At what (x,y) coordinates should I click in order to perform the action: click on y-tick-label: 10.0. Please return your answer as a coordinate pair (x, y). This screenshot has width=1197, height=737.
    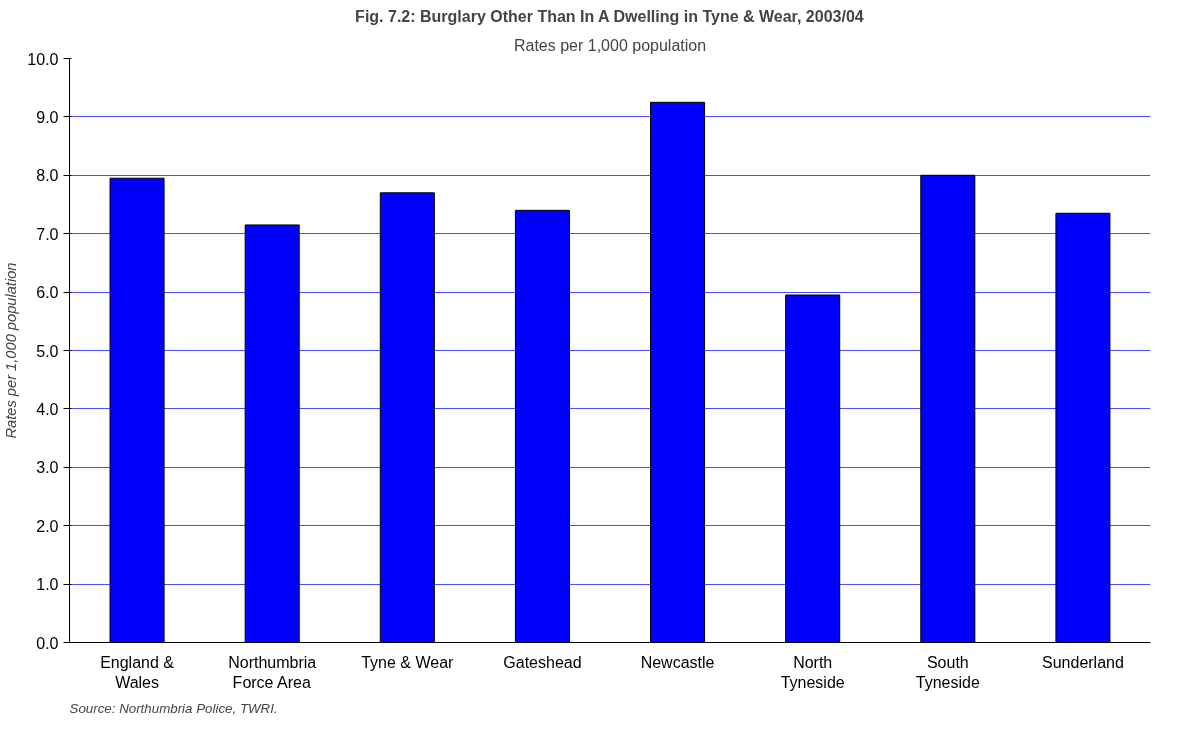
    Looking at the image, I should click on (43, 59).